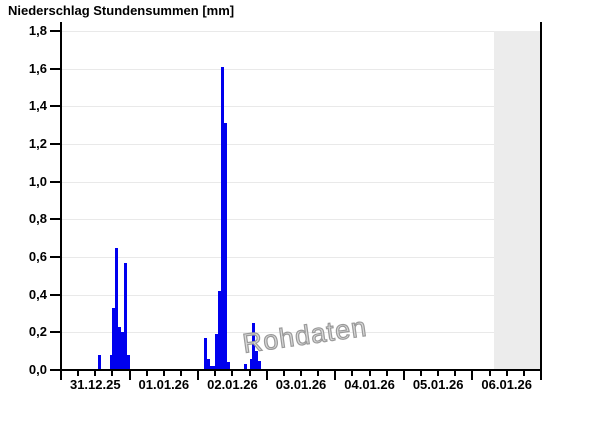  Describe the element at coordinates (301, 384) in the screenshot. I see `x-day-label: 03.01.26` at that location.